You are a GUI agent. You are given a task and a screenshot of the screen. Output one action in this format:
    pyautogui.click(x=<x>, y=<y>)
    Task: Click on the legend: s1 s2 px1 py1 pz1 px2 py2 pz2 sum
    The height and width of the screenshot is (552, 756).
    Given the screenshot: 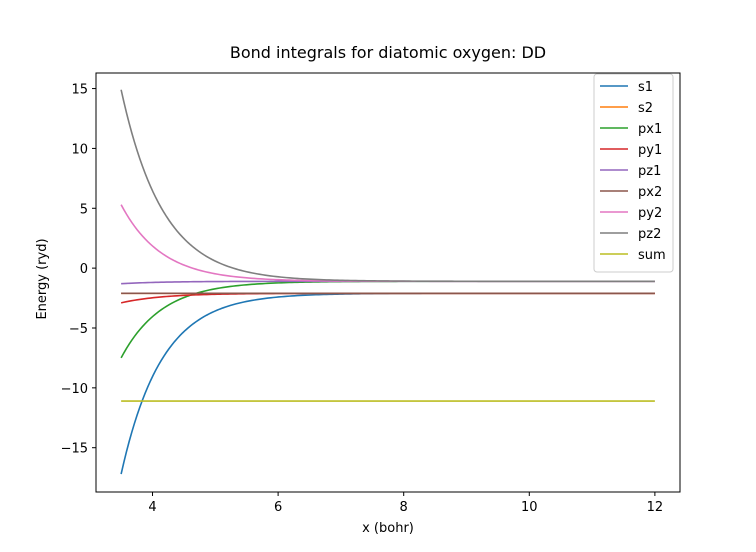 What is the action you would take?
    pyautogui.click(x=633, y=173)
    